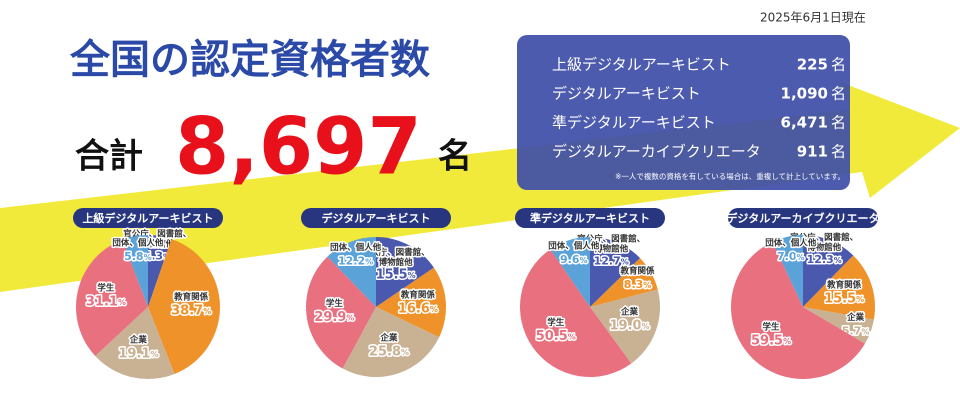  I want to click on slice-value-label: 12.3%, so click(824, 259).